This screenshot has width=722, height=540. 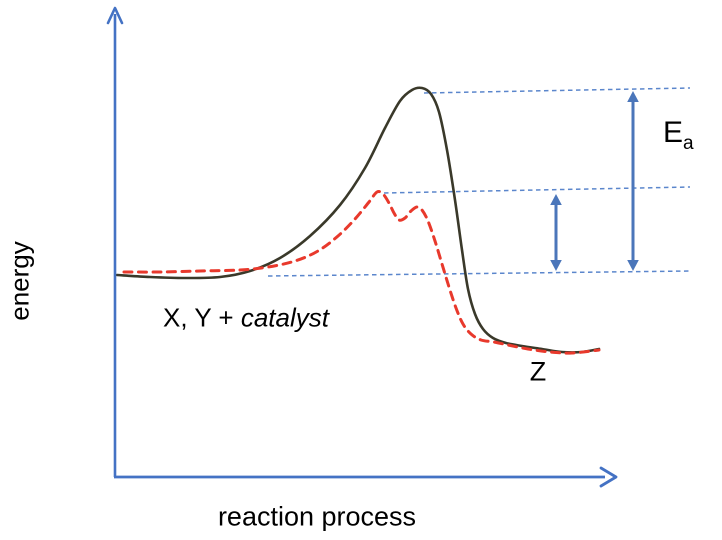 I want to click on activation-energy-label: Ea, so click(x=678, y=134).